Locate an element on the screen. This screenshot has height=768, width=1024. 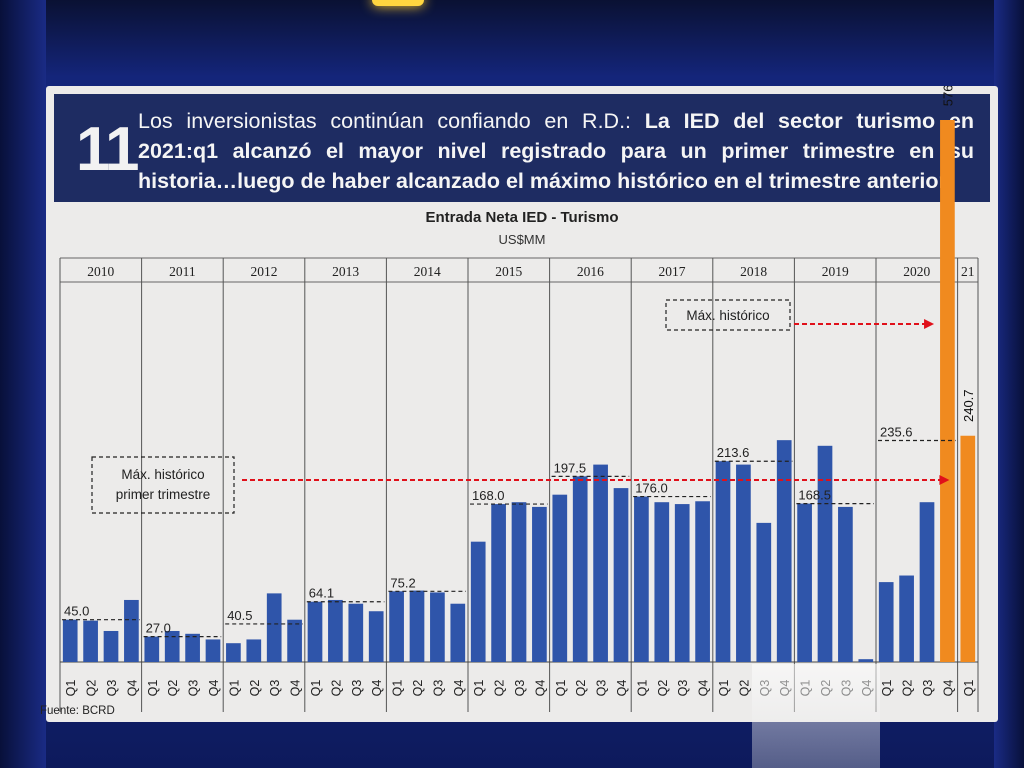
annotation-text: Máx. histórico is located at coordinates (162, 474).